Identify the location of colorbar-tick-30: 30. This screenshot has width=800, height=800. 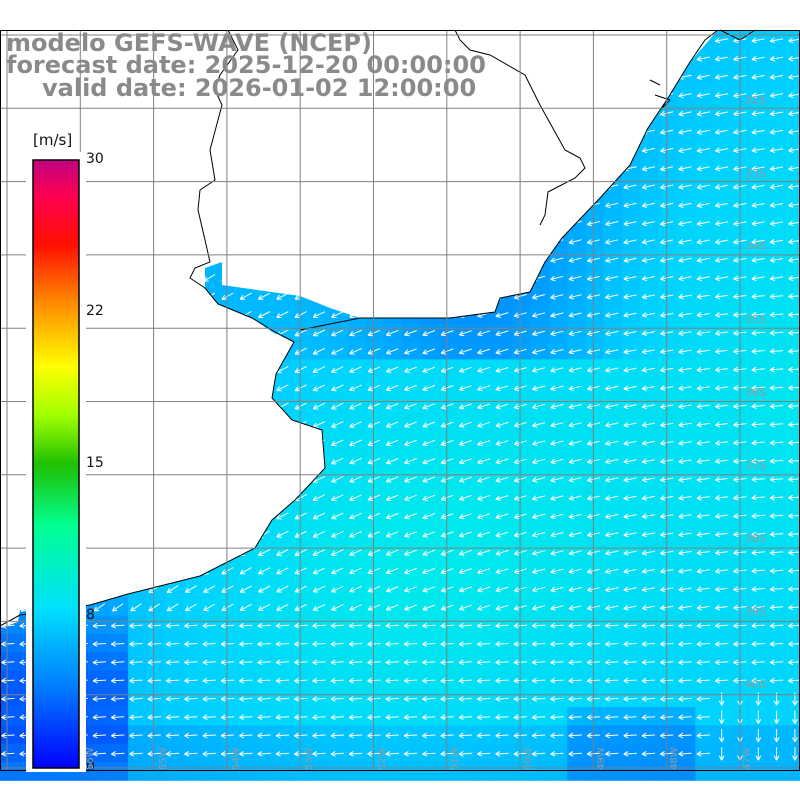
(95, 159).